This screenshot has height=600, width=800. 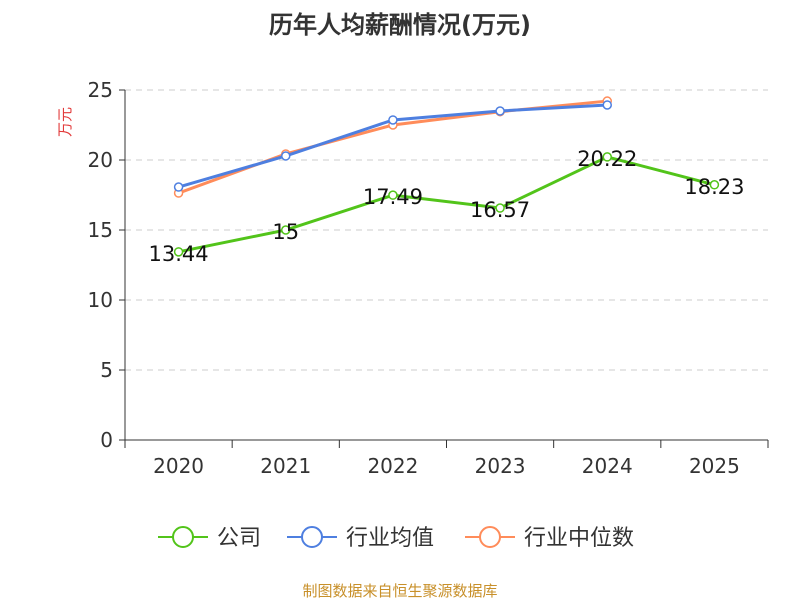 What do you see at coordinates (579, 538) in the screenshot?
I see `legend-label: 行业中位数` at bounding box center [579, 538].